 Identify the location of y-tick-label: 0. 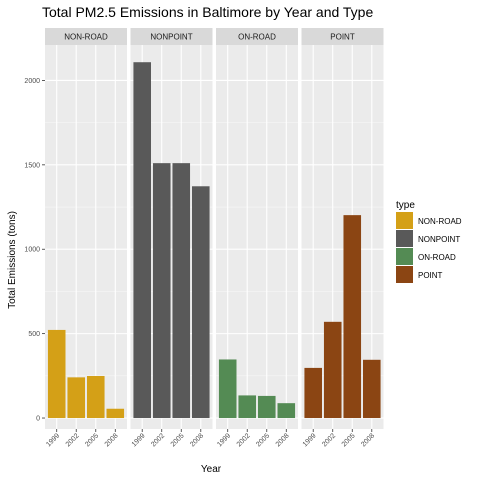
(38, 419).